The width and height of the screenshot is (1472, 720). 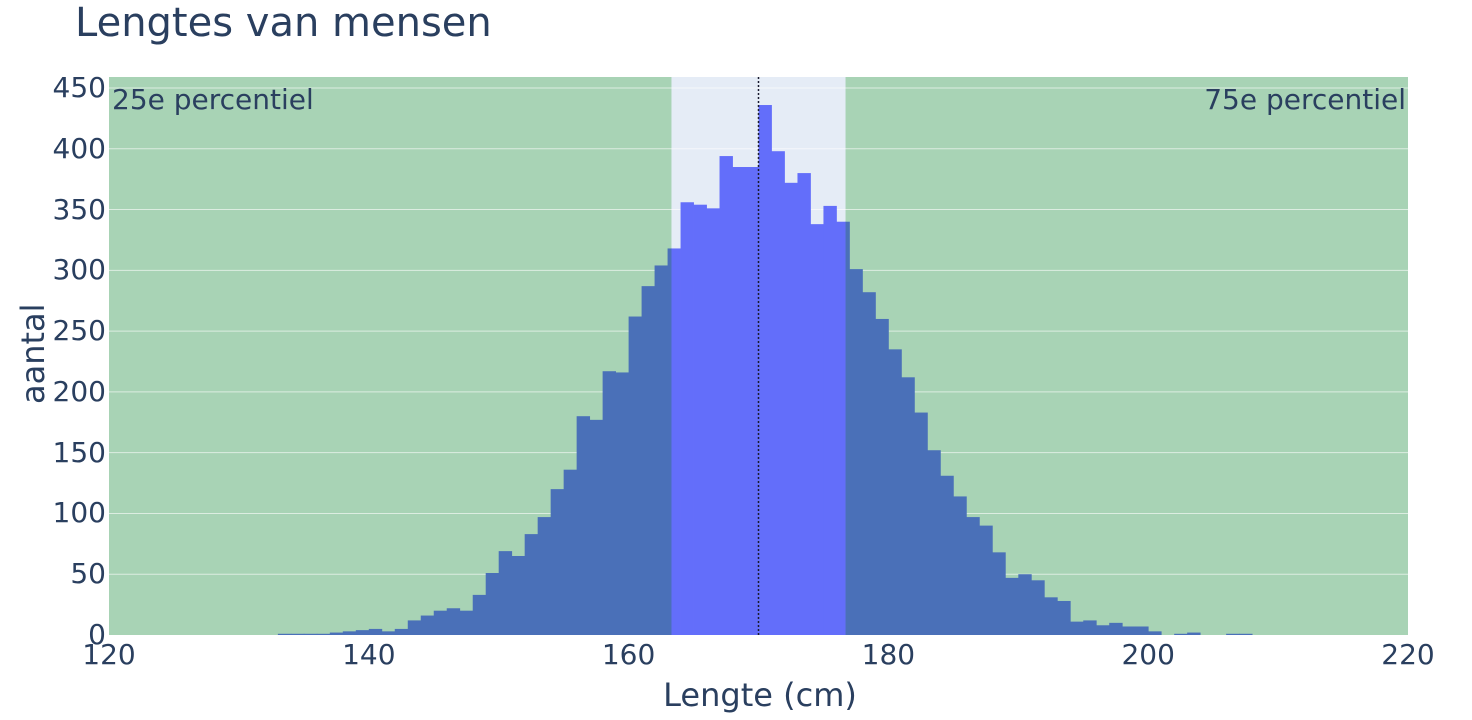 I want to click on chart-title: Lengtes van mensen, so click(x=283, y=23).